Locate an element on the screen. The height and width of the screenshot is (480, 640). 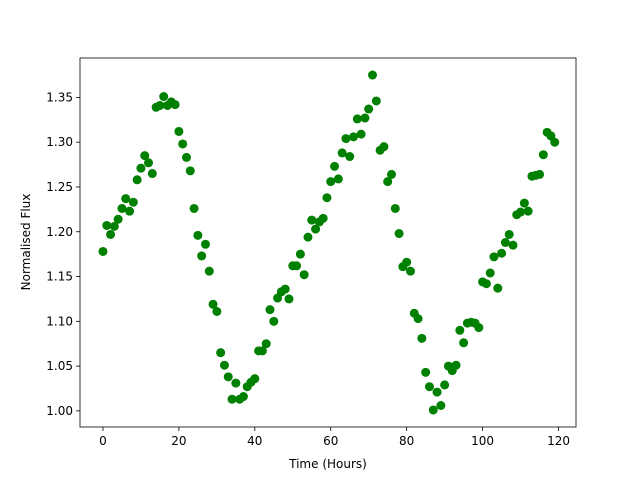
x-tick-label: 100 is located at coordinates (482, 441).